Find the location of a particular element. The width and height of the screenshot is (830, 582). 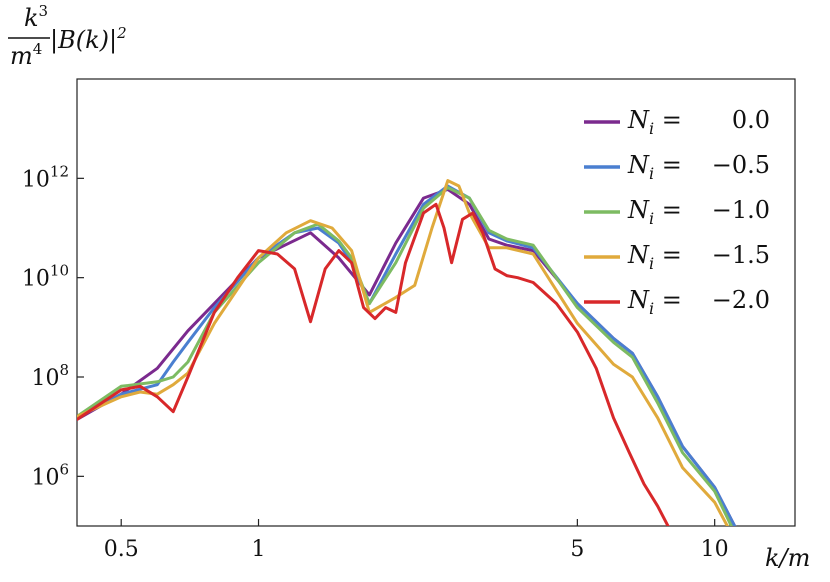

y-tick-label: 10¹⁰ is located at coordinates (45, 277).